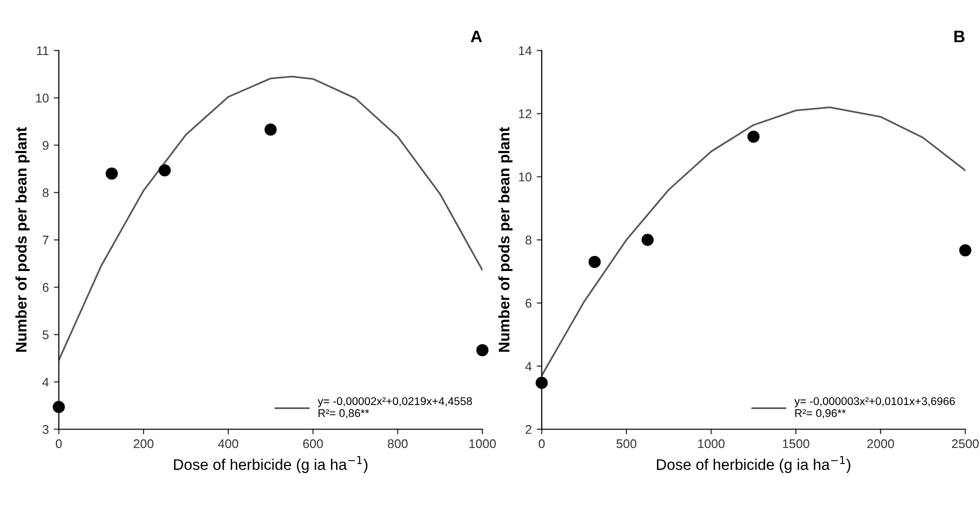 This screenshot has height=505, width=980. I want to click on y-tick-label: 2, so click(529, 429).